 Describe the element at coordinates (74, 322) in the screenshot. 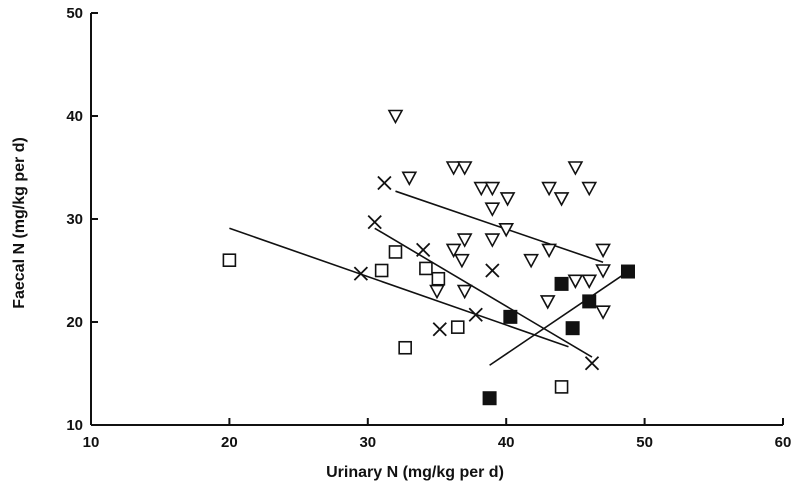

I see `y-tick-label: 20` at that location.